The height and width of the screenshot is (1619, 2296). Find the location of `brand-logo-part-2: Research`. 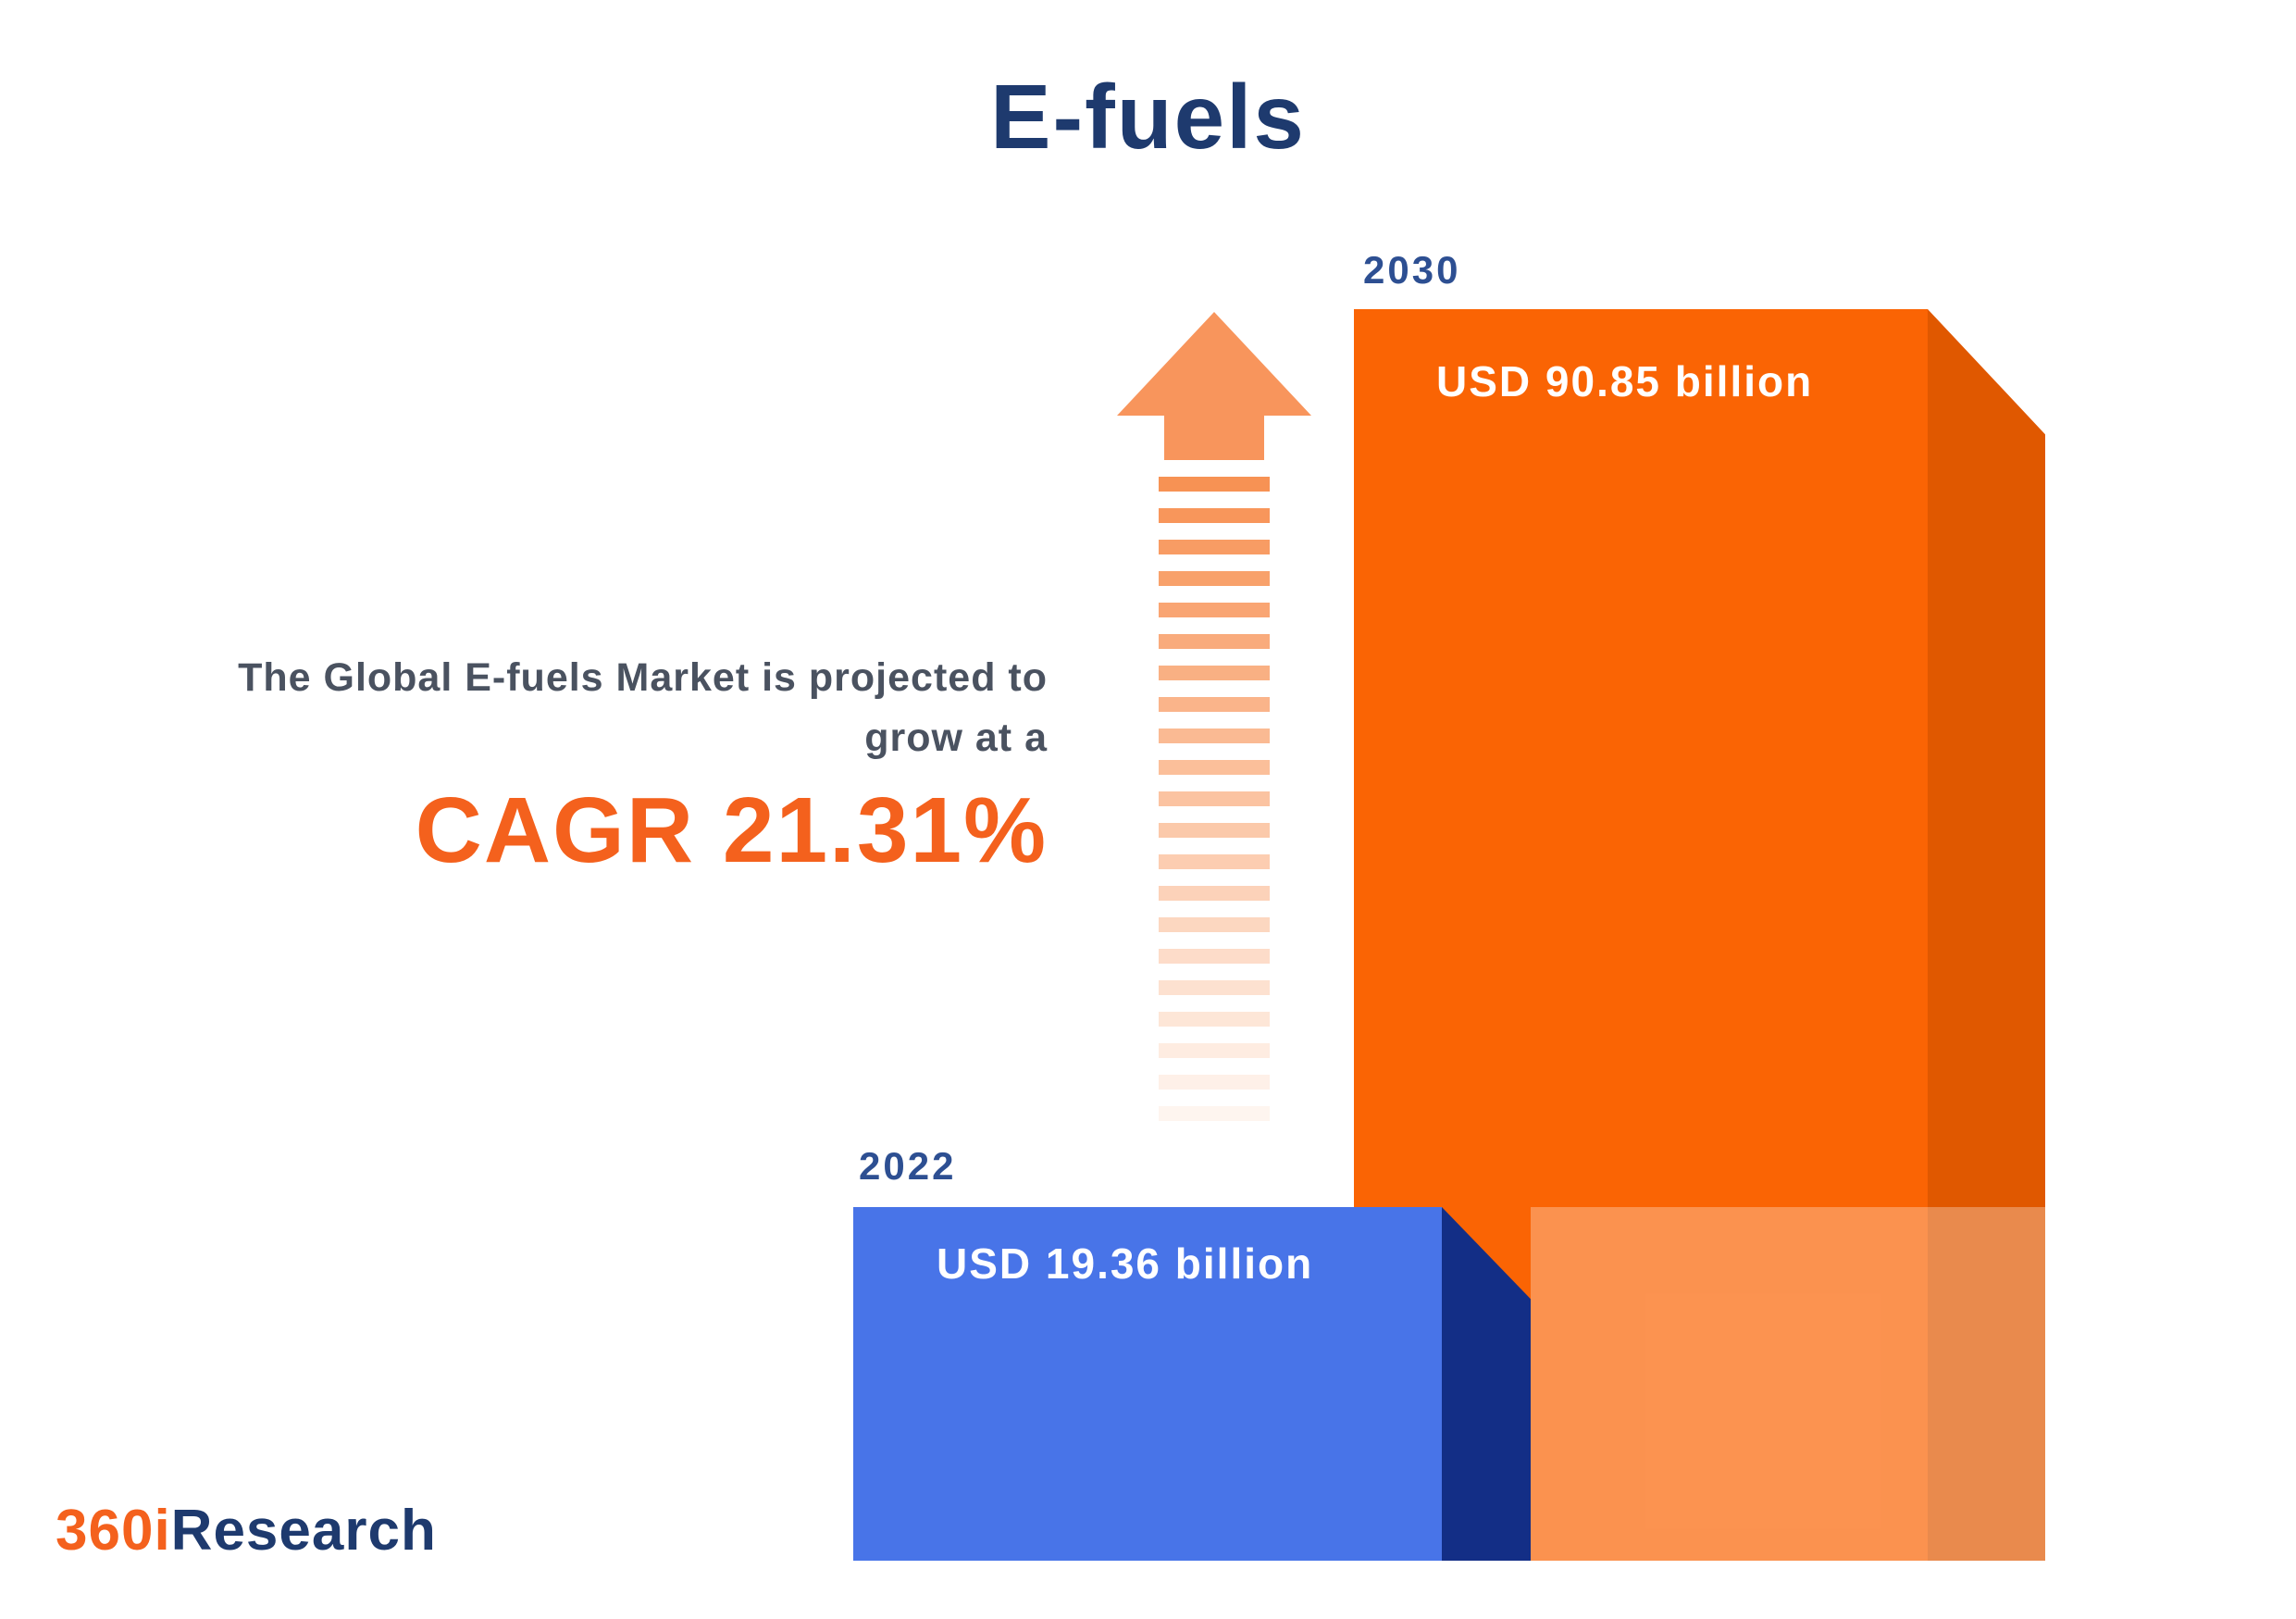

brand-logo-part-2: Research is located at coordinates (304, 1531).